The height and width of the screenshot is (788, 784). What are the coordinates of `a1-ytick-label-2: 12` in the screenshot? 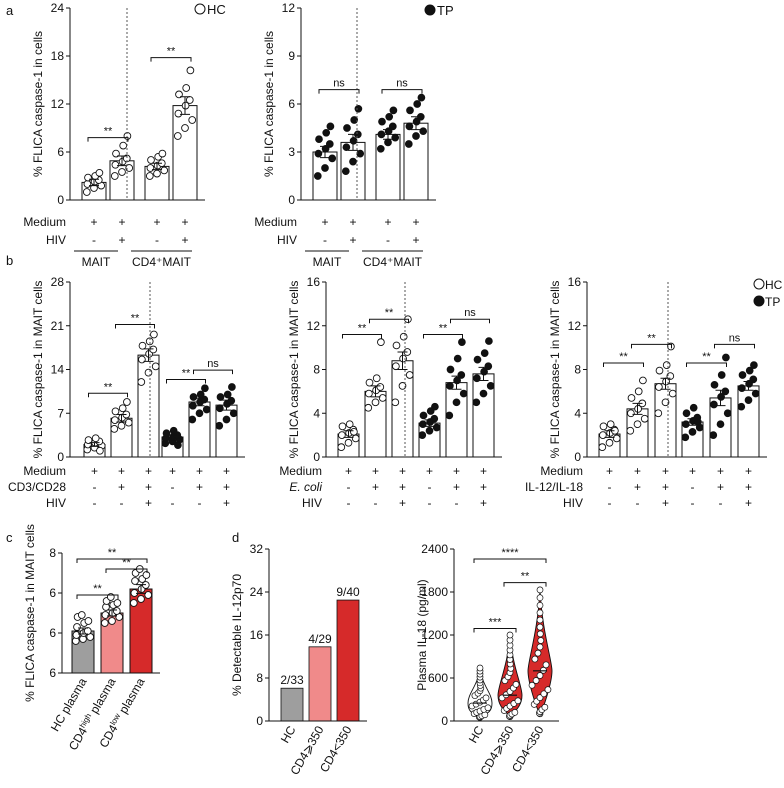 It's located at (58, 104).